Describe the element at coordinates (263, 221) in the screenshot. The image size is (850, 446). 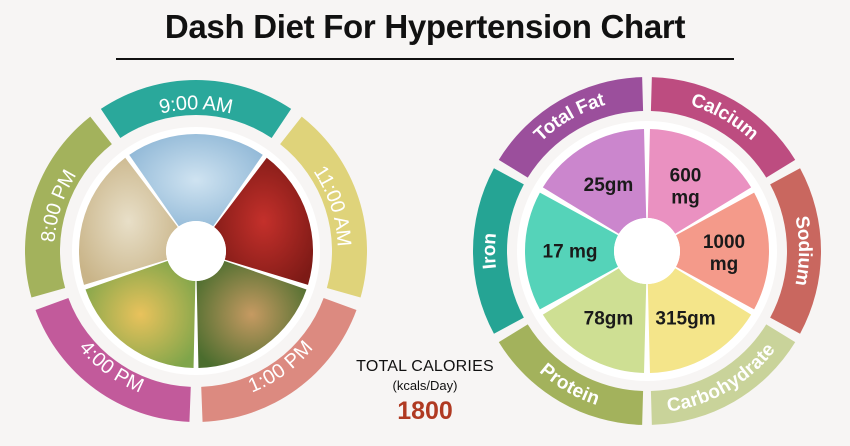
I see `food-image-apples` at that location.